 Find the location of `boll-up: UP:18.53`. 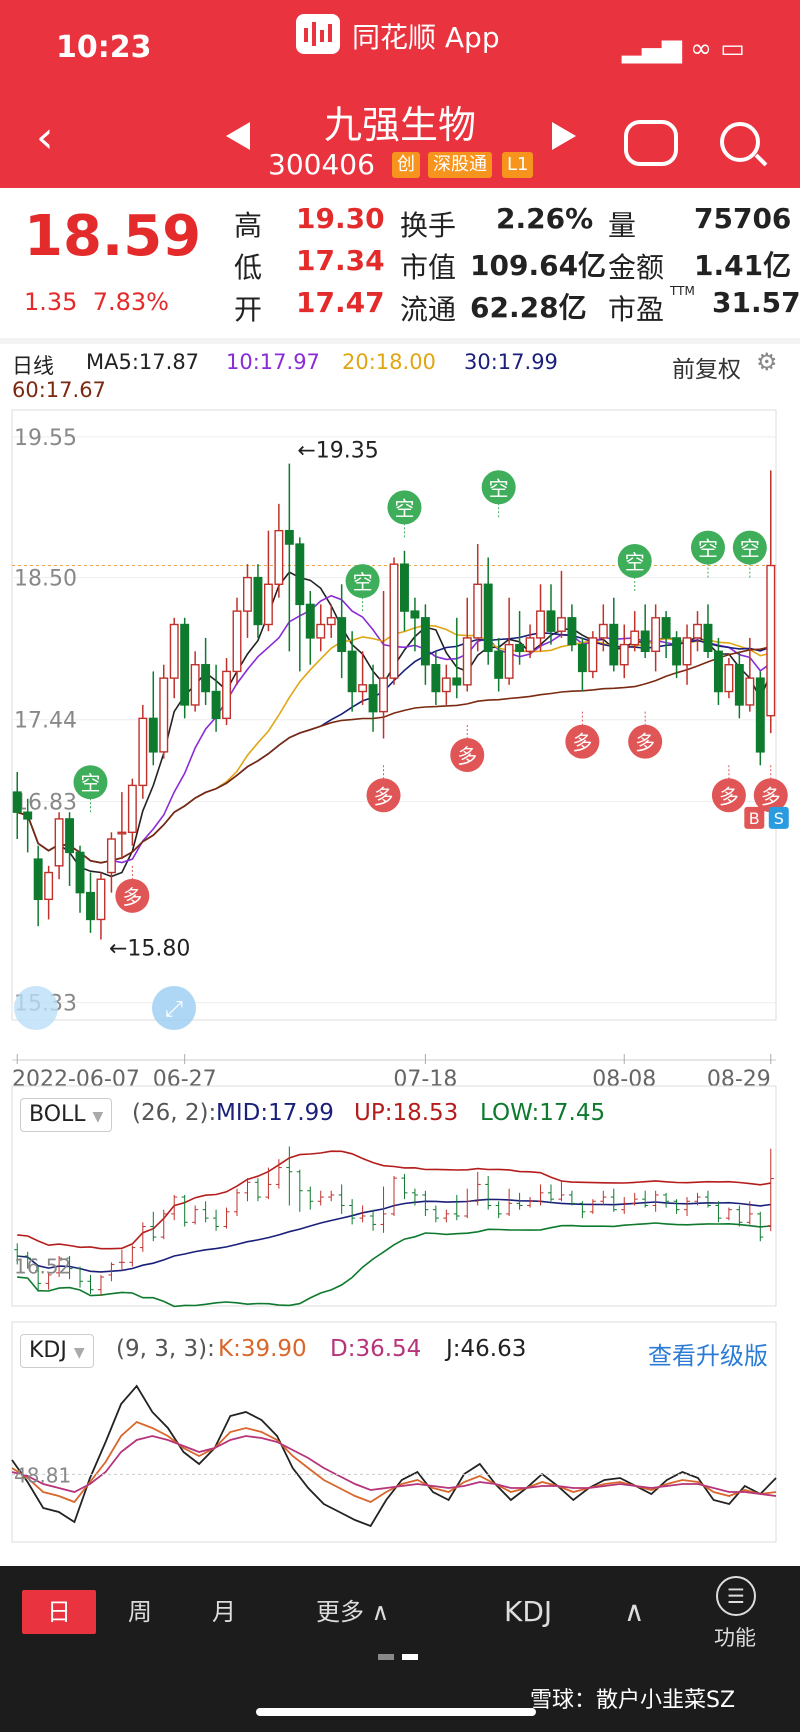

boll-up: UP:18.53 is located at coordinates (406, 1113).